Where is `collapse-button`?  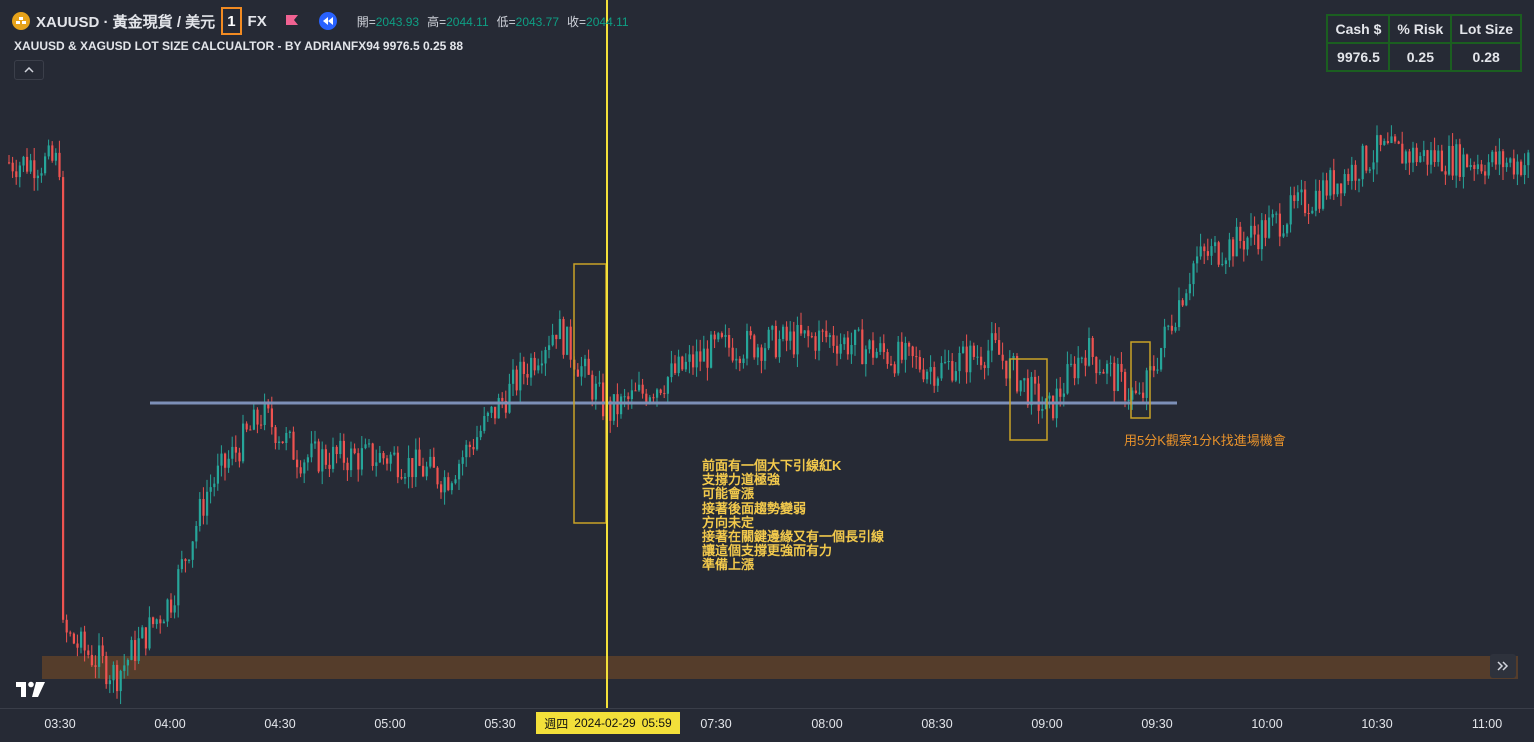
collapse-button is located at coordinates (29, 70).